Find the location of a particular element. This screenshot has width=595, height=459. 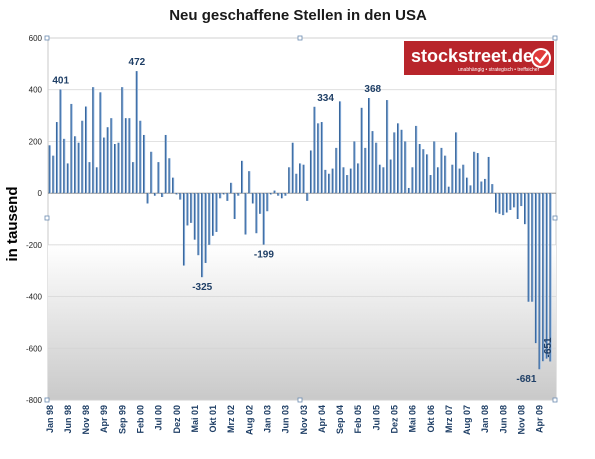

x-tick-label: Mrz 02 is located at coordinates (231, 419).